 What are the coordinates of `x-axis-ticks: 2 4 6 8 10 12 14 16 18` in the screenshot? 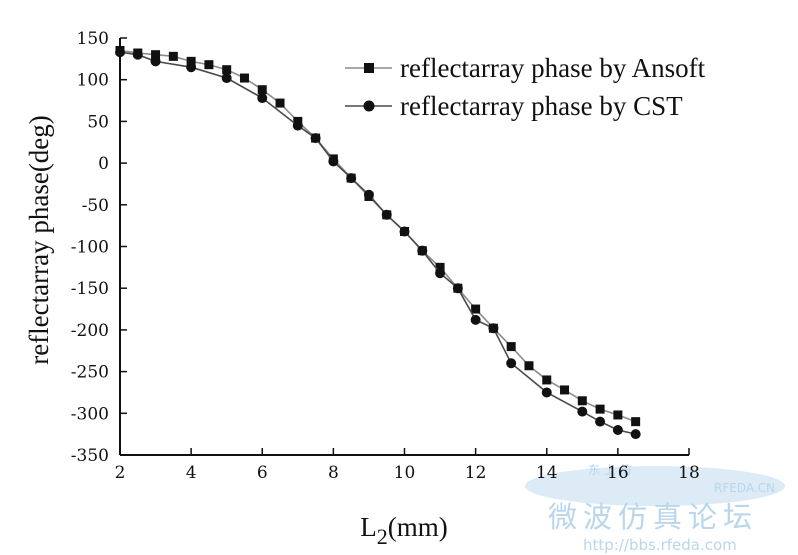 It's located at (407, 465).